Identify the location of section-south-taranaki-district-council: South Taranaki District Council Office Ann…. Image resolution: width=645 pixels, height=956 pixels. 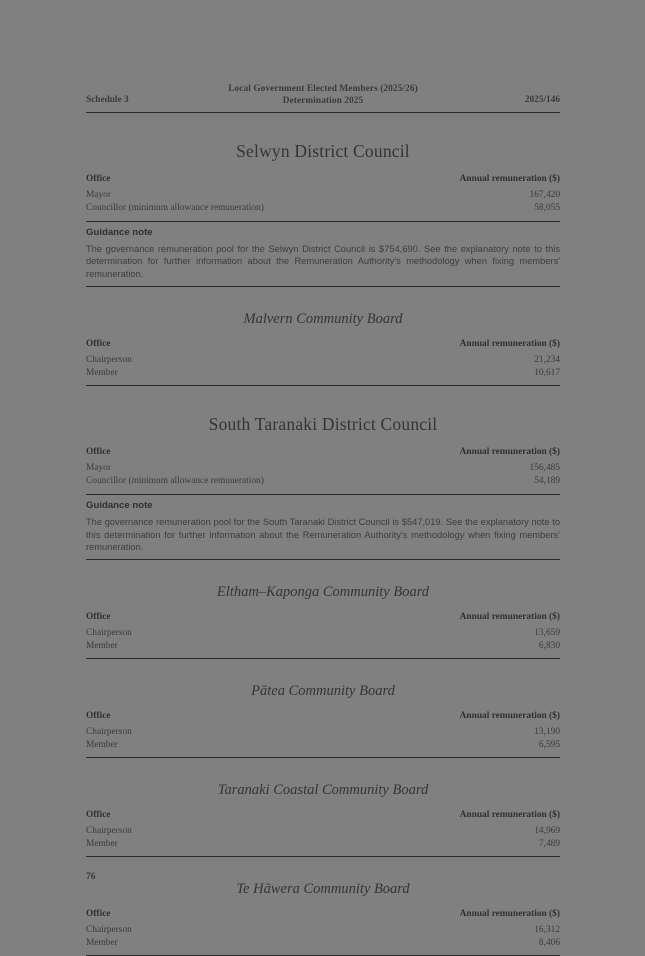
(323, 487).